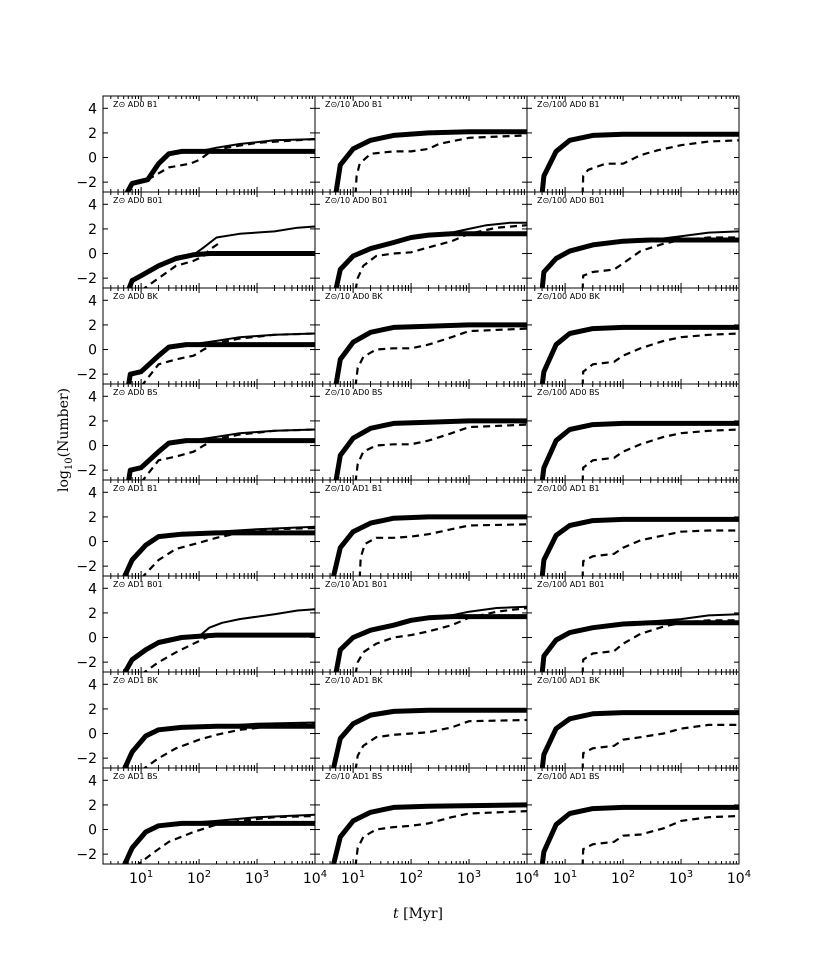  I want to click on panel: Z⊙ AD0 B1, so click(209, 144).